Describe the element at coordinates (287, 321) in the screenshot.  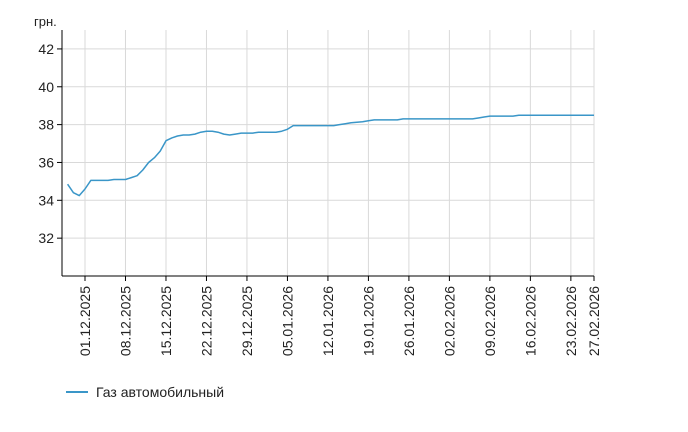
I see `x-tick-label: 05.01.2026` at that location.